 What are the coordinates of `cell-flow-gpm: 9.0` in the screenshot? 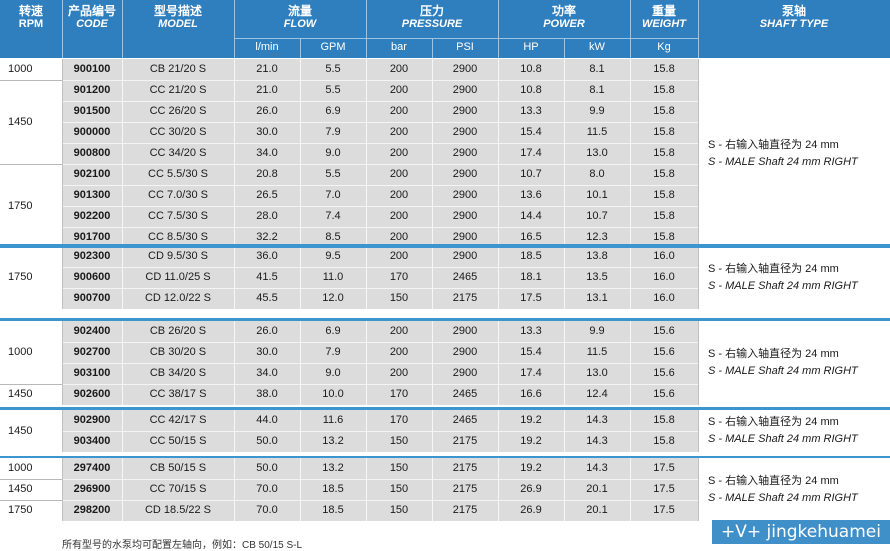 It's located at (333, 153).